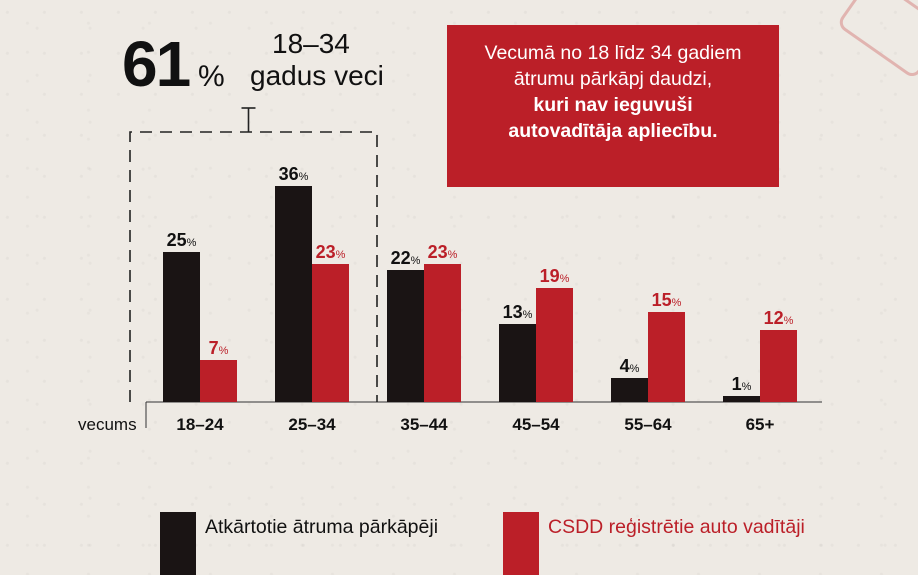  Describe the element at coordinates (312, 424) in the screenshot. I see `x-tick-label: 25–34` at that location.